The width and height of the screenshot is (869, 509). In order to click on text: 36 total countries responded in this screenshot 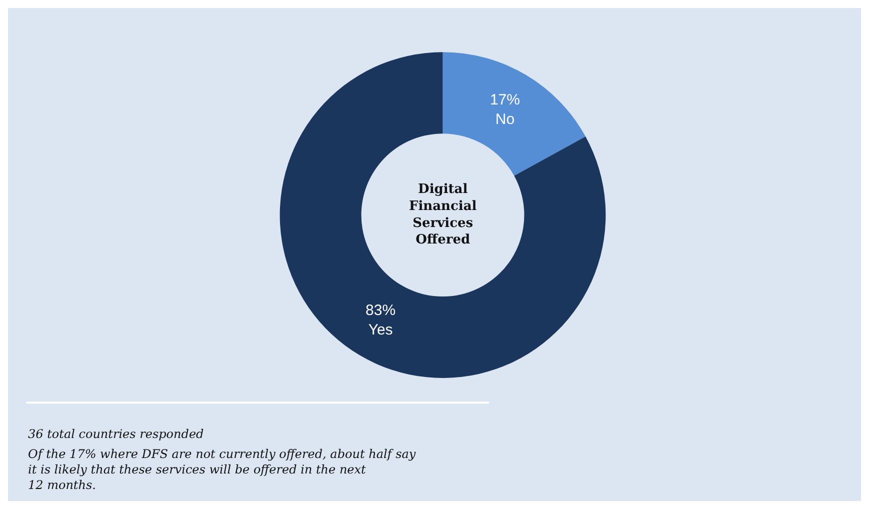, I will do `click(116, 434)`.